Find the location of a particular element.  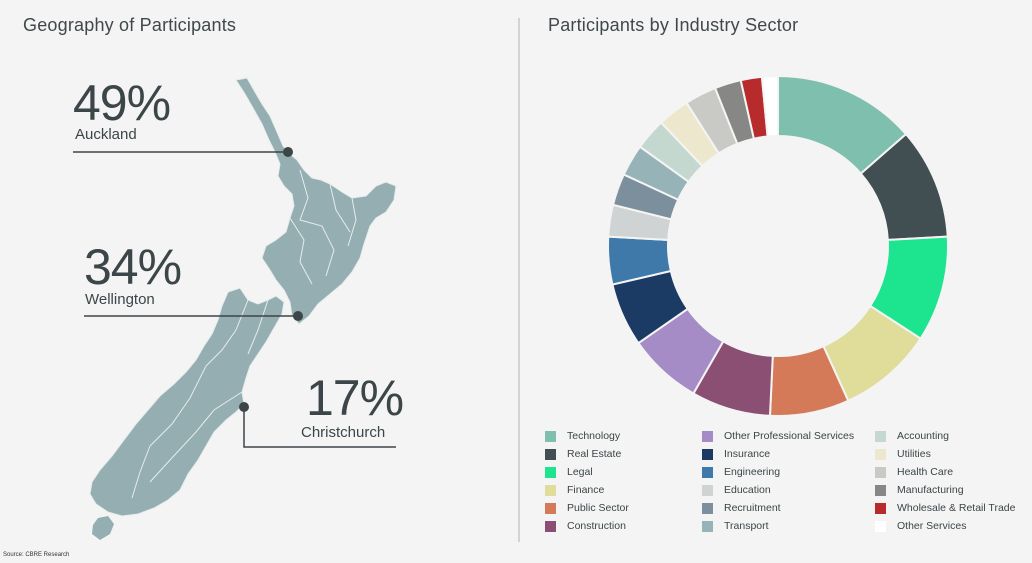

christchurch-percent: 17% is located at coordinates (355, 398).